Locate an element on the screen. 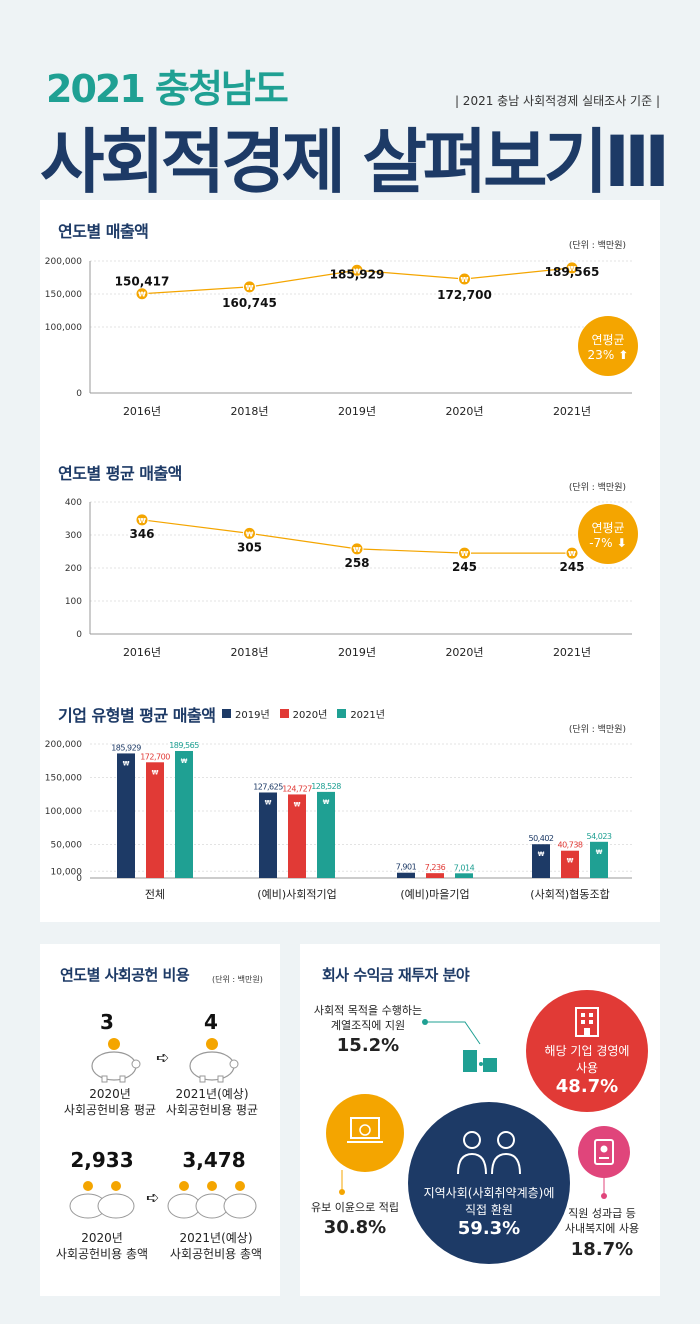 This screenshot has height=1324, width=700. data-label: 160,745 is located at coordinates (249, 303).